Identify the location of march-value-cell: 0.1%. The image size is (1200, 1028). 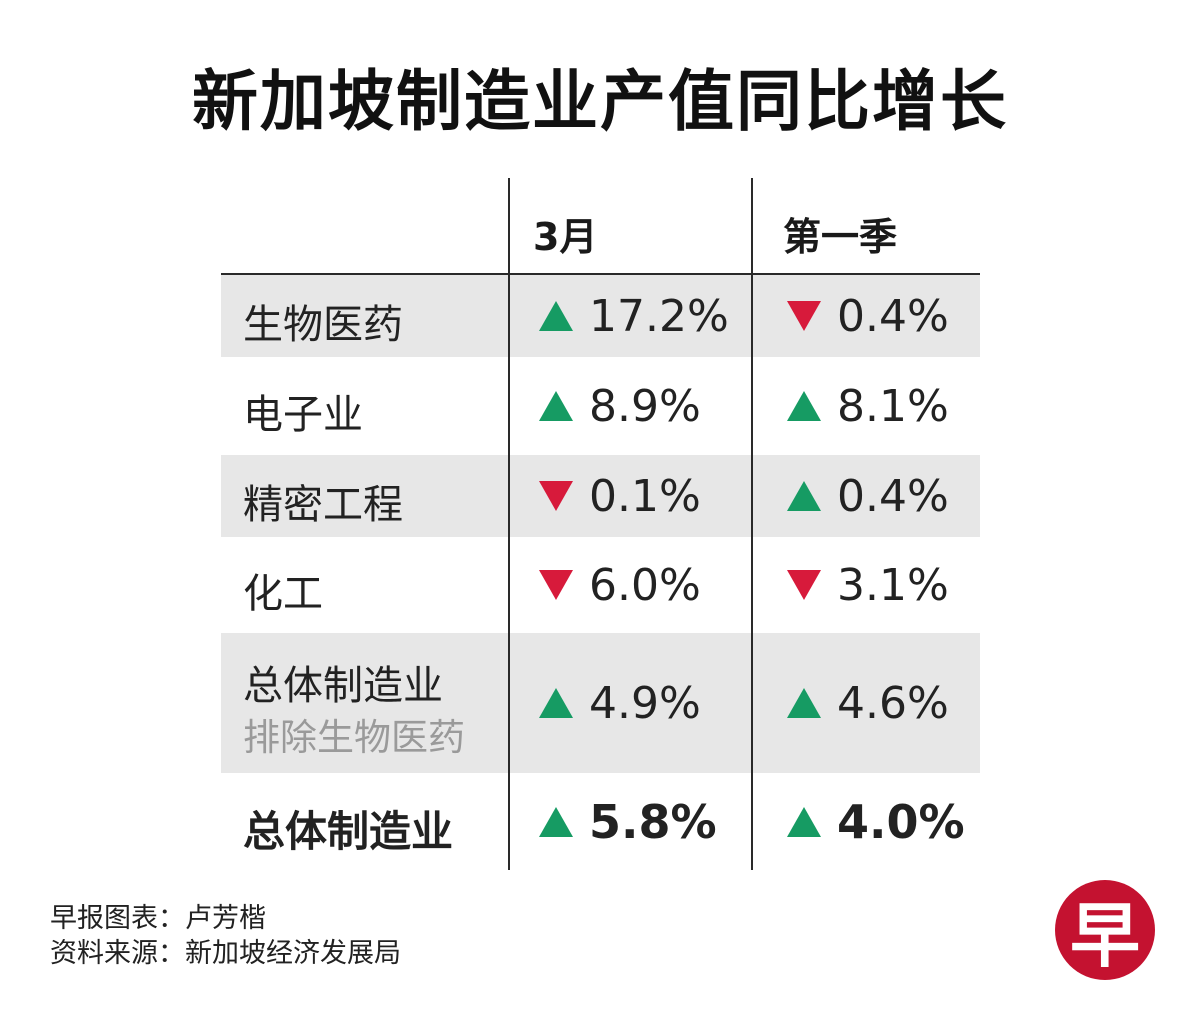
(620, 496).